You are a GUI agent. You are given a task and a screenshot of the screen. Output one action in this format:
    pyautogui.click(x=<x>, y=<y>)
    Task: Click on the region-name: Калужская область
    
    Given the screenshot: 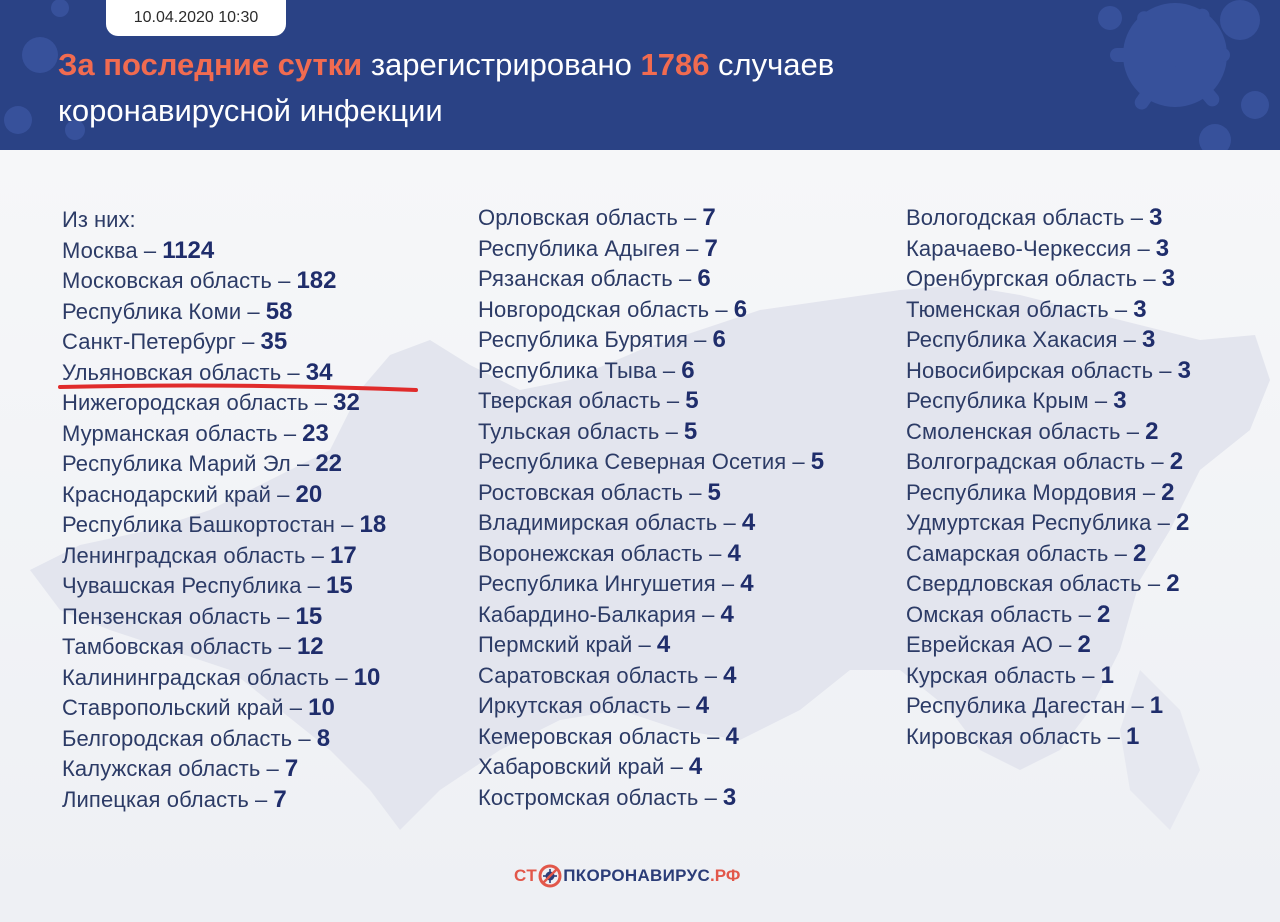 What is the action you would take?
    pyautogui.click(x=161, y=768)
    